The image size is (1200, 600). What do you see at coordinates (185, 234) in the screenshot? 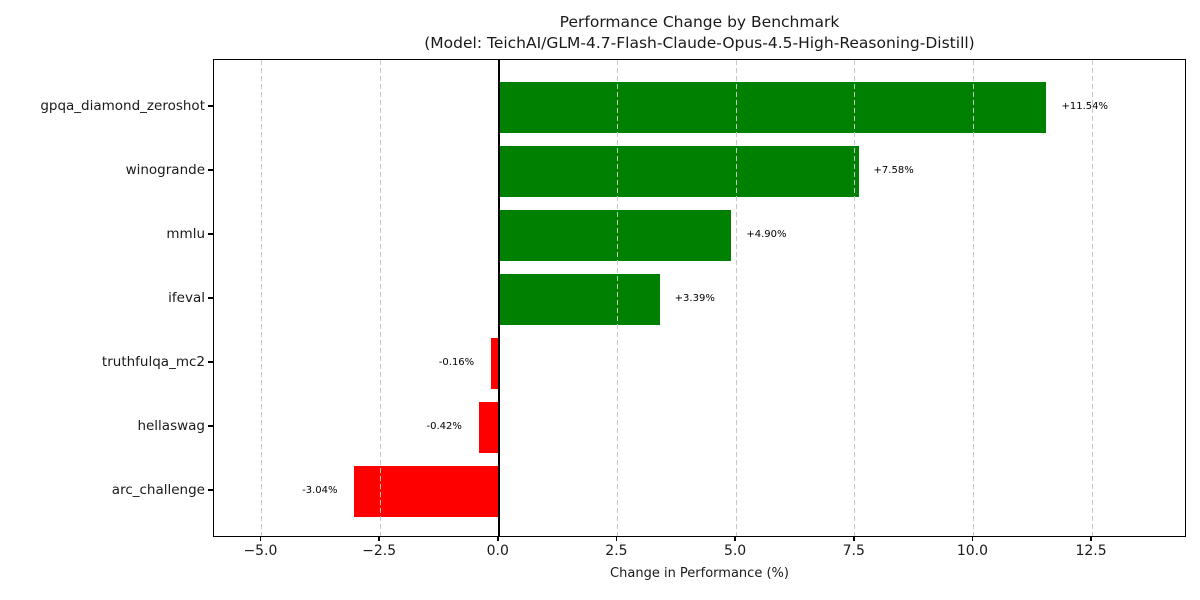
I see `y-tick-label-mmlu: mmlu` at bounding box center [185, 234].